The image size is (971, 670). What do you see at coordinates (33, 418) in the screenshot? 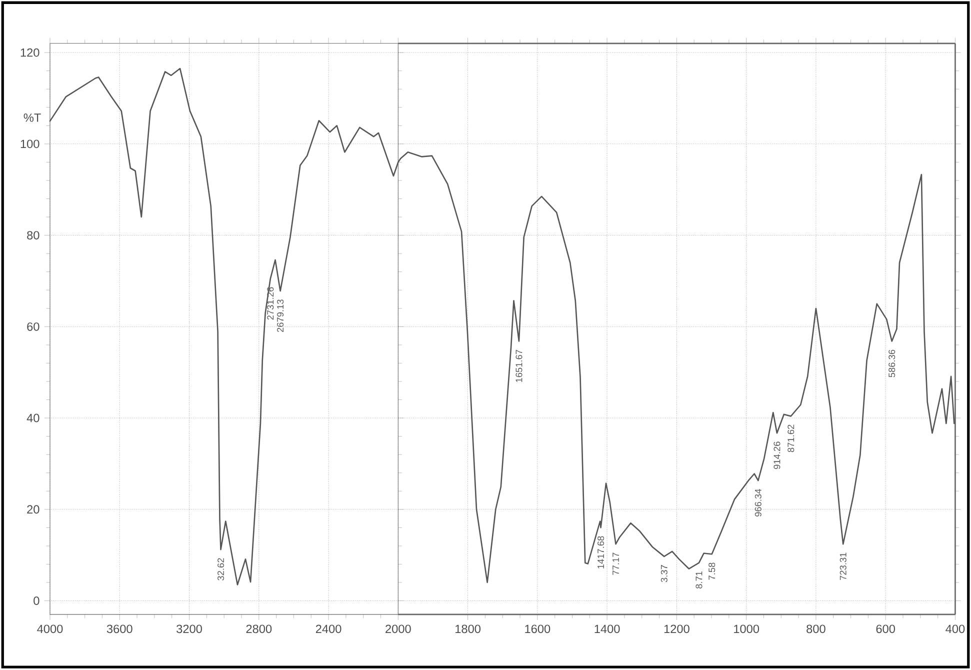
I see `y-tick-label: 40` at bounding box center [33, 418].